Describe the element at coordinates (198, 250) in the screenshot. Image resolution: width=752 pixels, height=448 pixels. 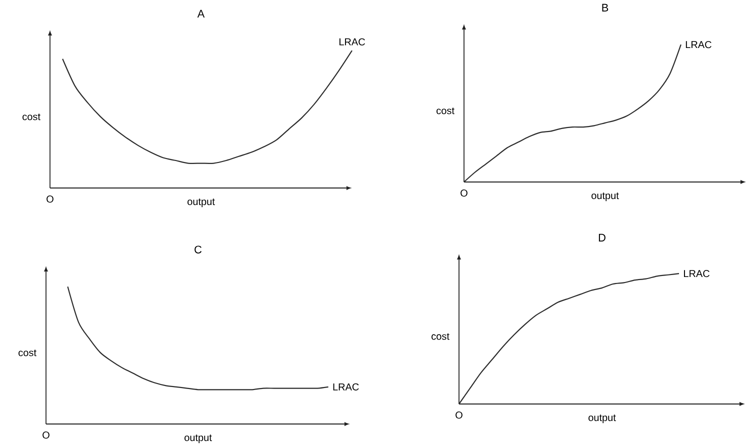
I see `chart-title: C` at that location.